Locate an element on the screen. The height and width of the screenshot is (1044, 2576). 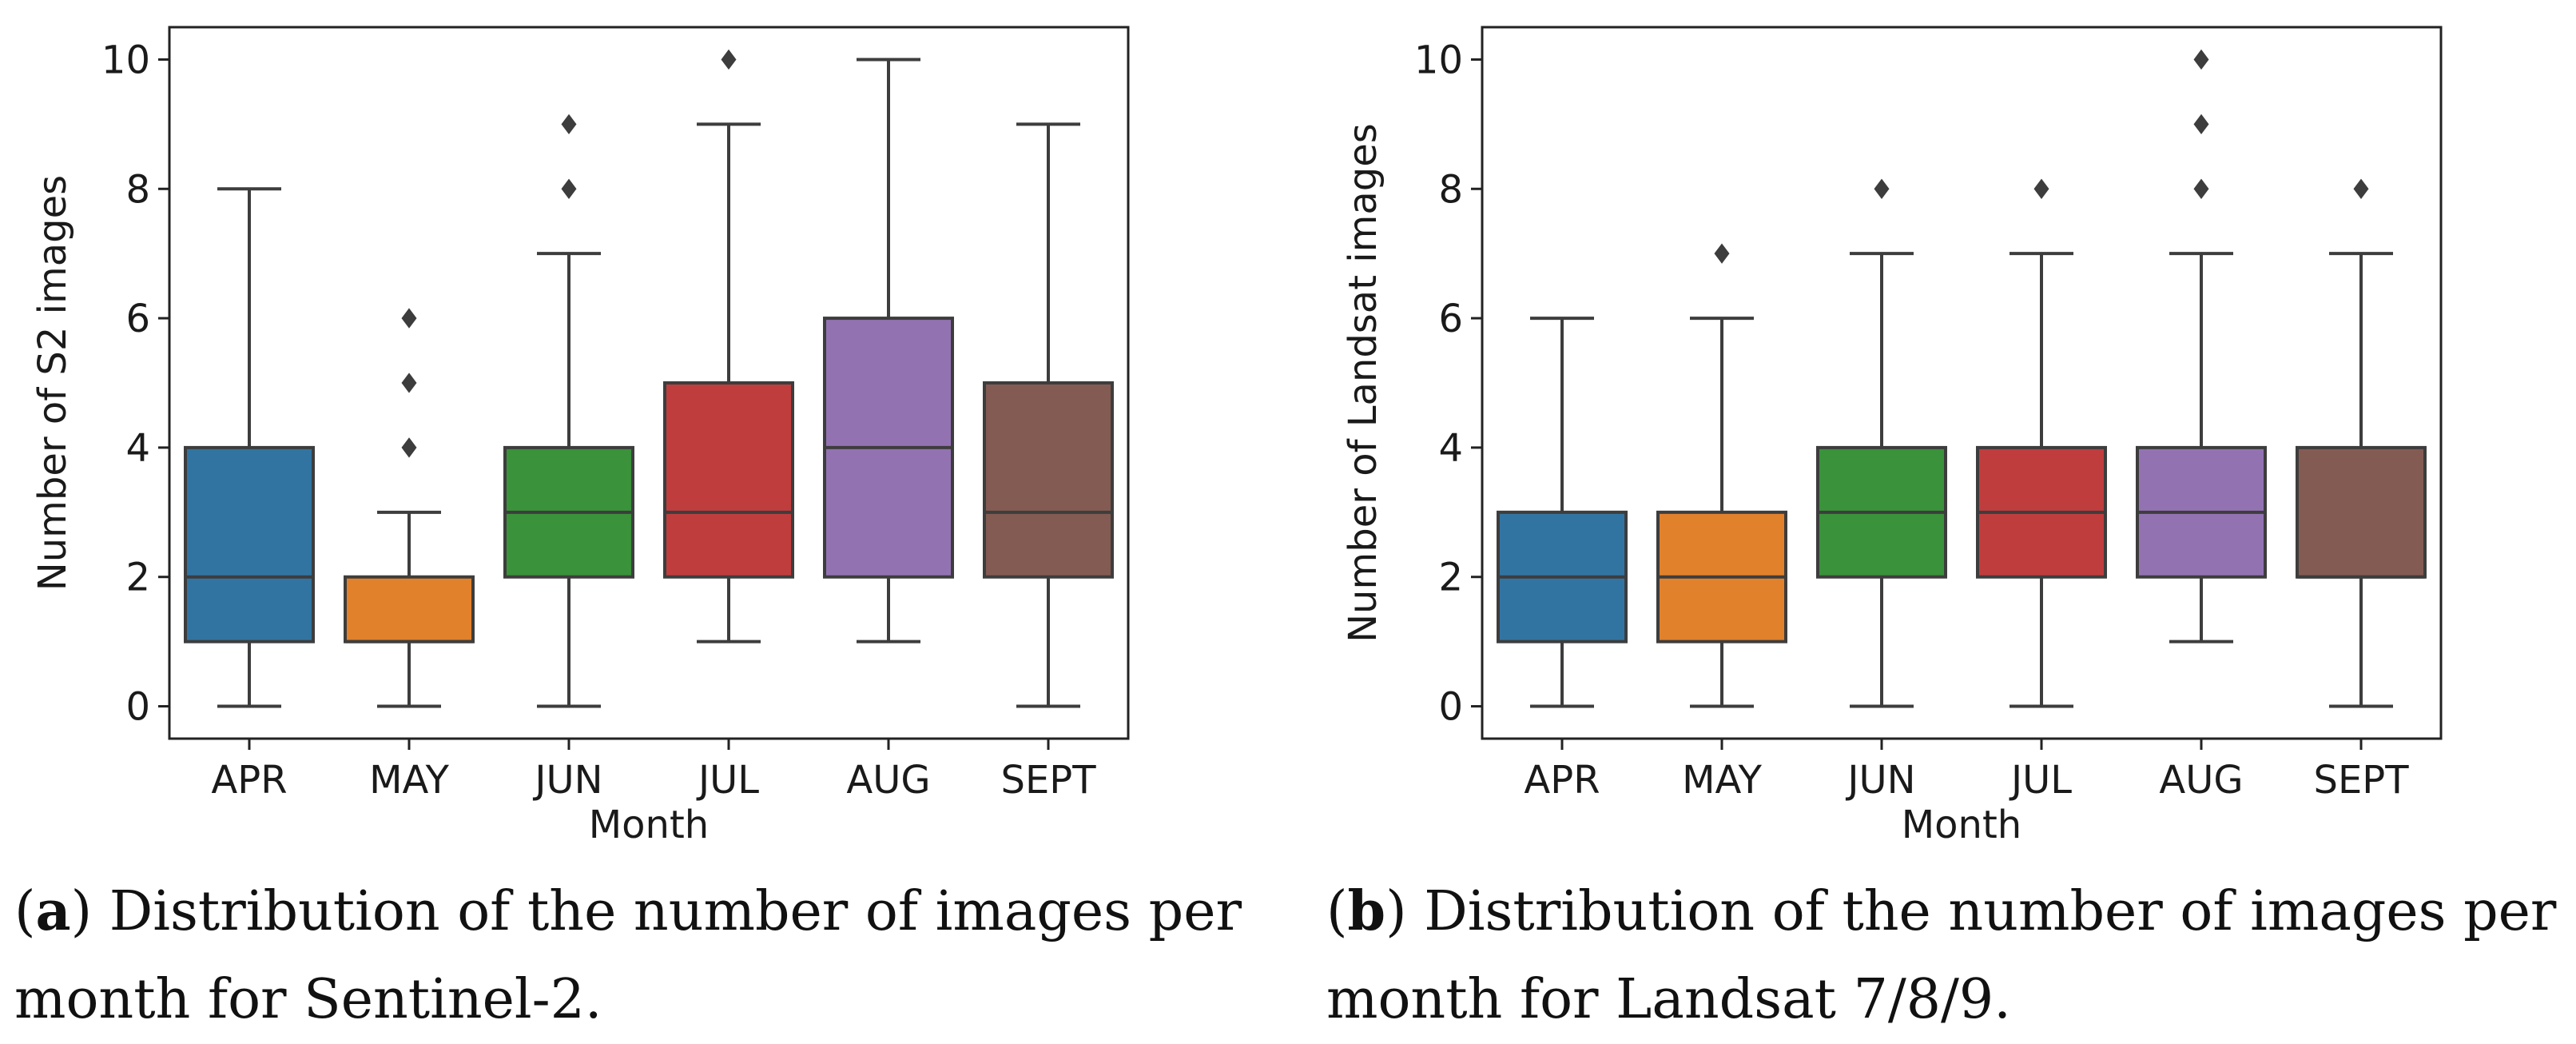
caption-a-label: a is located at coordinates (53, 911).